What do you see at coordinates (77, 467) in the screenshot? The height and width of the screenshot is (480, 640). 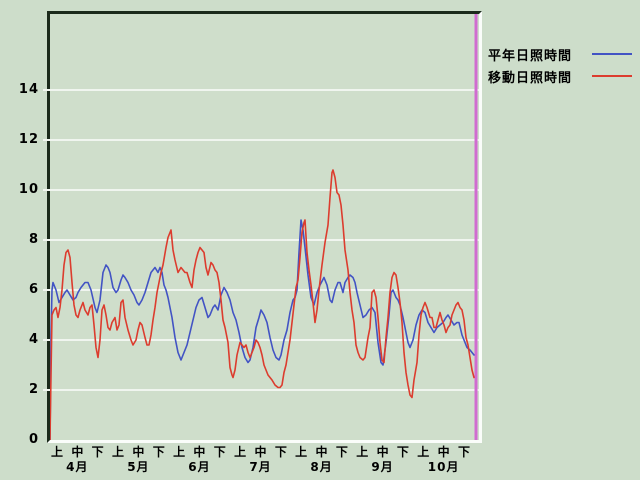 I see `month-label-4月: 4月` at bounding box center [77, 467].